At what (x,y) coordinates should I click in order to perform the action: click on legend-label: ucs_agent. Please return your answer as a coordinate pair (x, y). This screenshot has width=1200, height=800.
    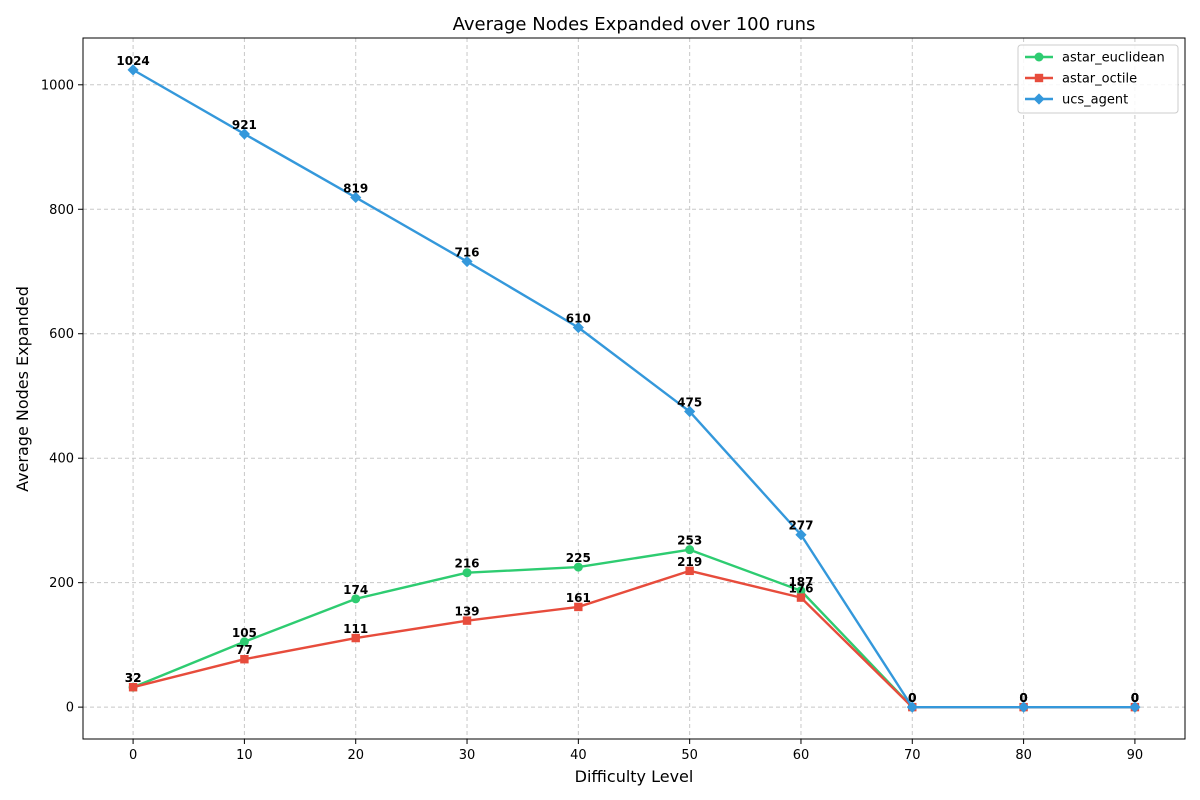
    Looking at the image, I should click on (1095, 100).